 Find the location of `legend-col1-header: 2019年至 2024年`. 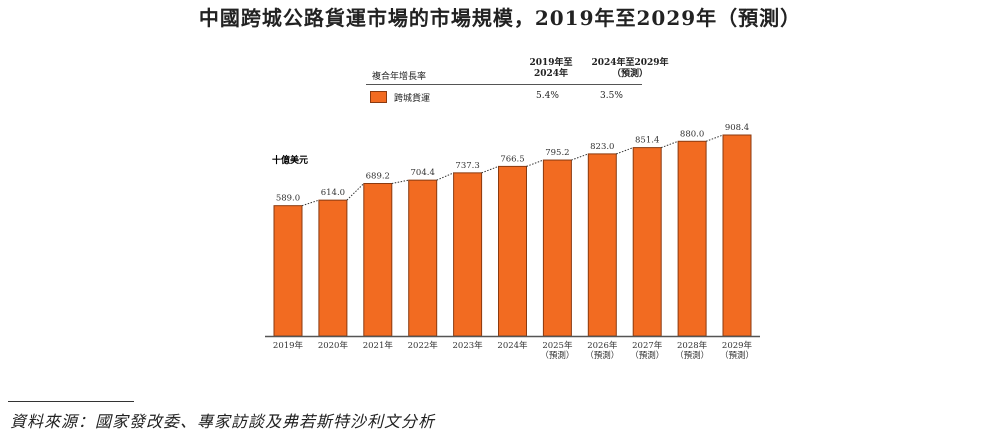

legend-col1-header: 2019年至 2024年 is located at coordinates (551, 69).